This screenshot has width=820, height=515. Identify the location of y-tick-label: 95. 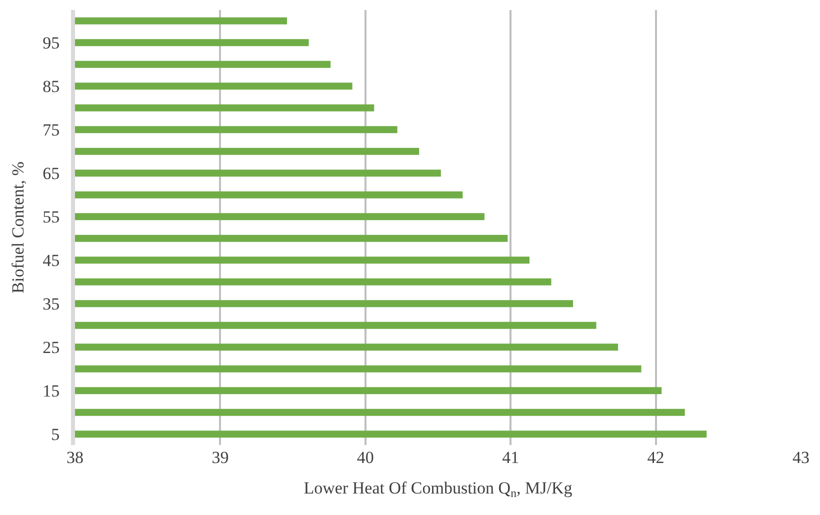
(51, 43).